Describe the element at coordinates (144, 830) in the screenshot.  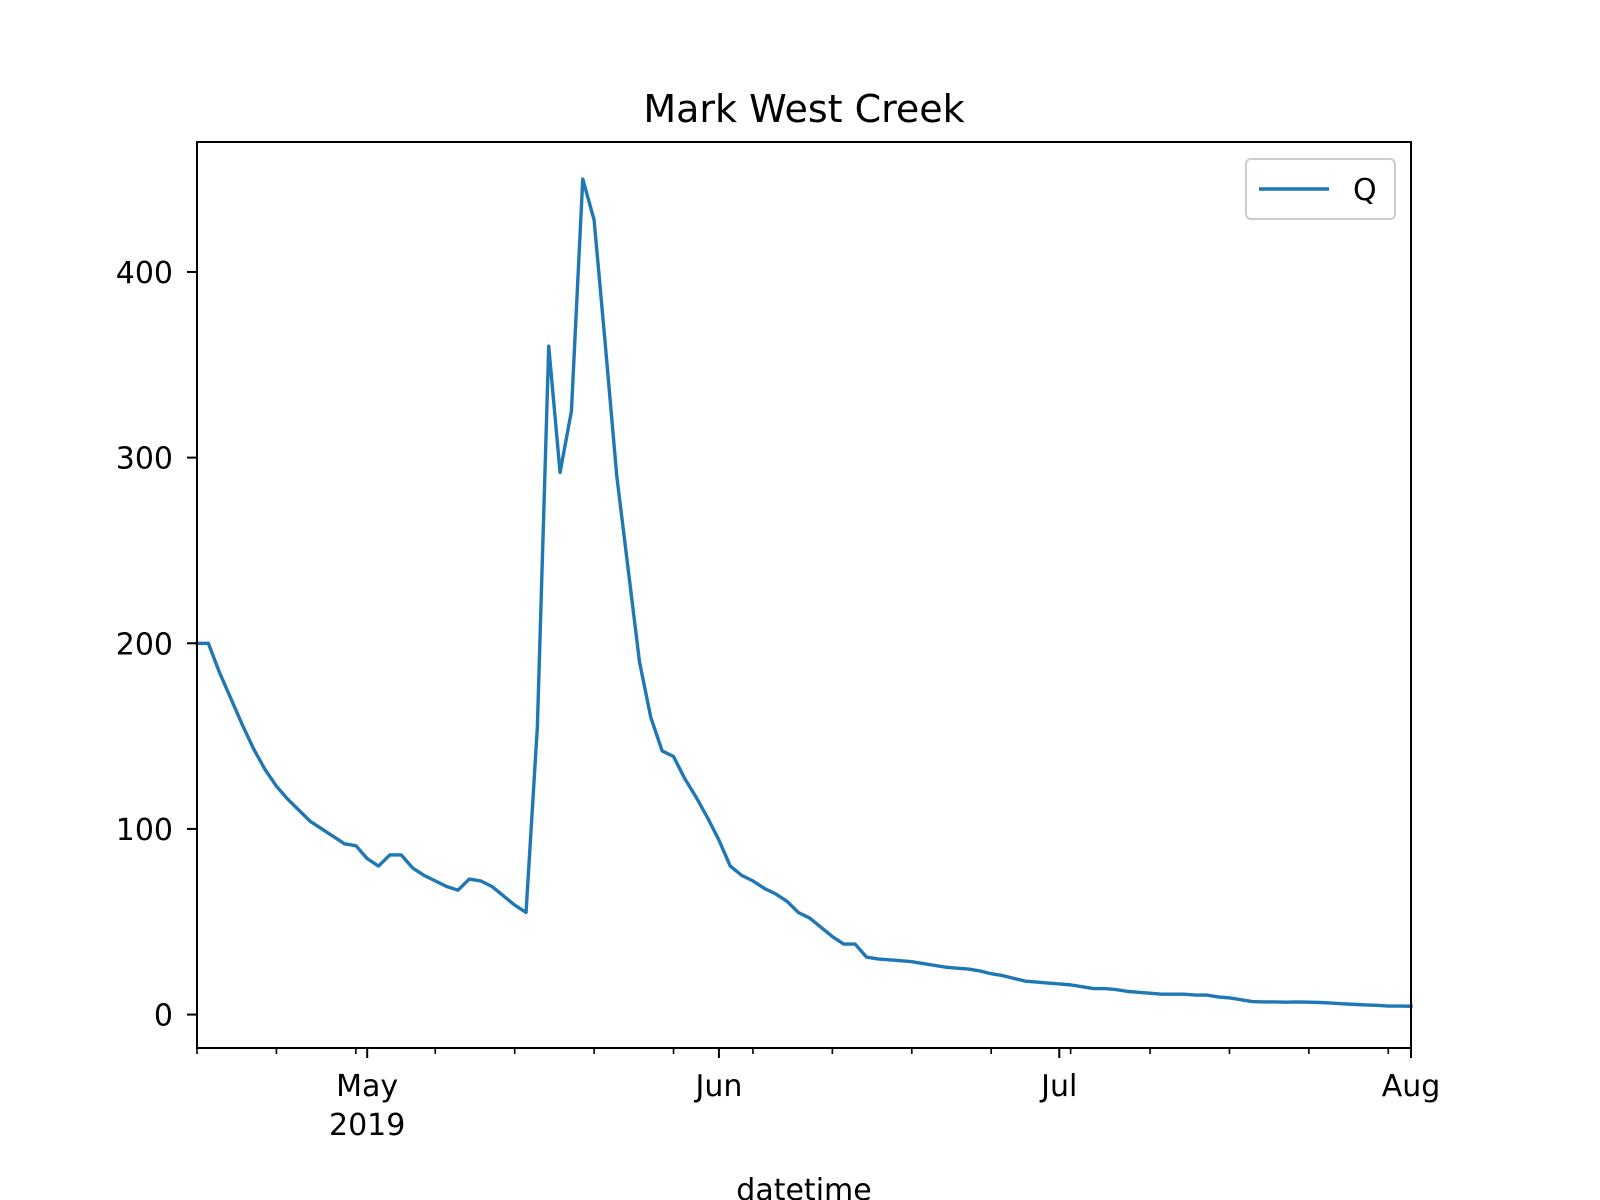
I see `y-tick-label: 100` at that location.